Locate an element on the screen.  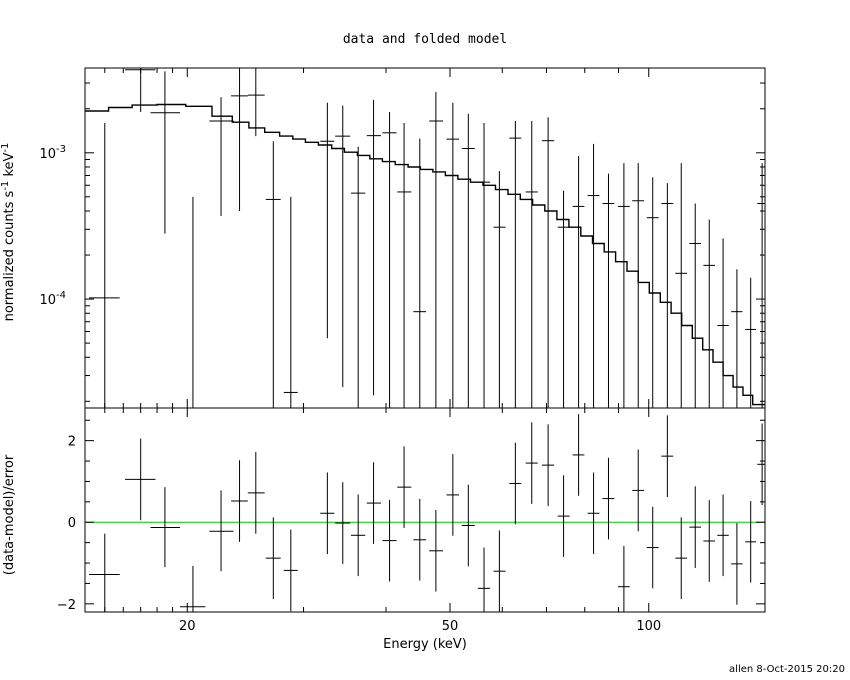
top-y-tick-labels: 10⁻³ 10⁻⁴ is located at coordinates (52, 226).